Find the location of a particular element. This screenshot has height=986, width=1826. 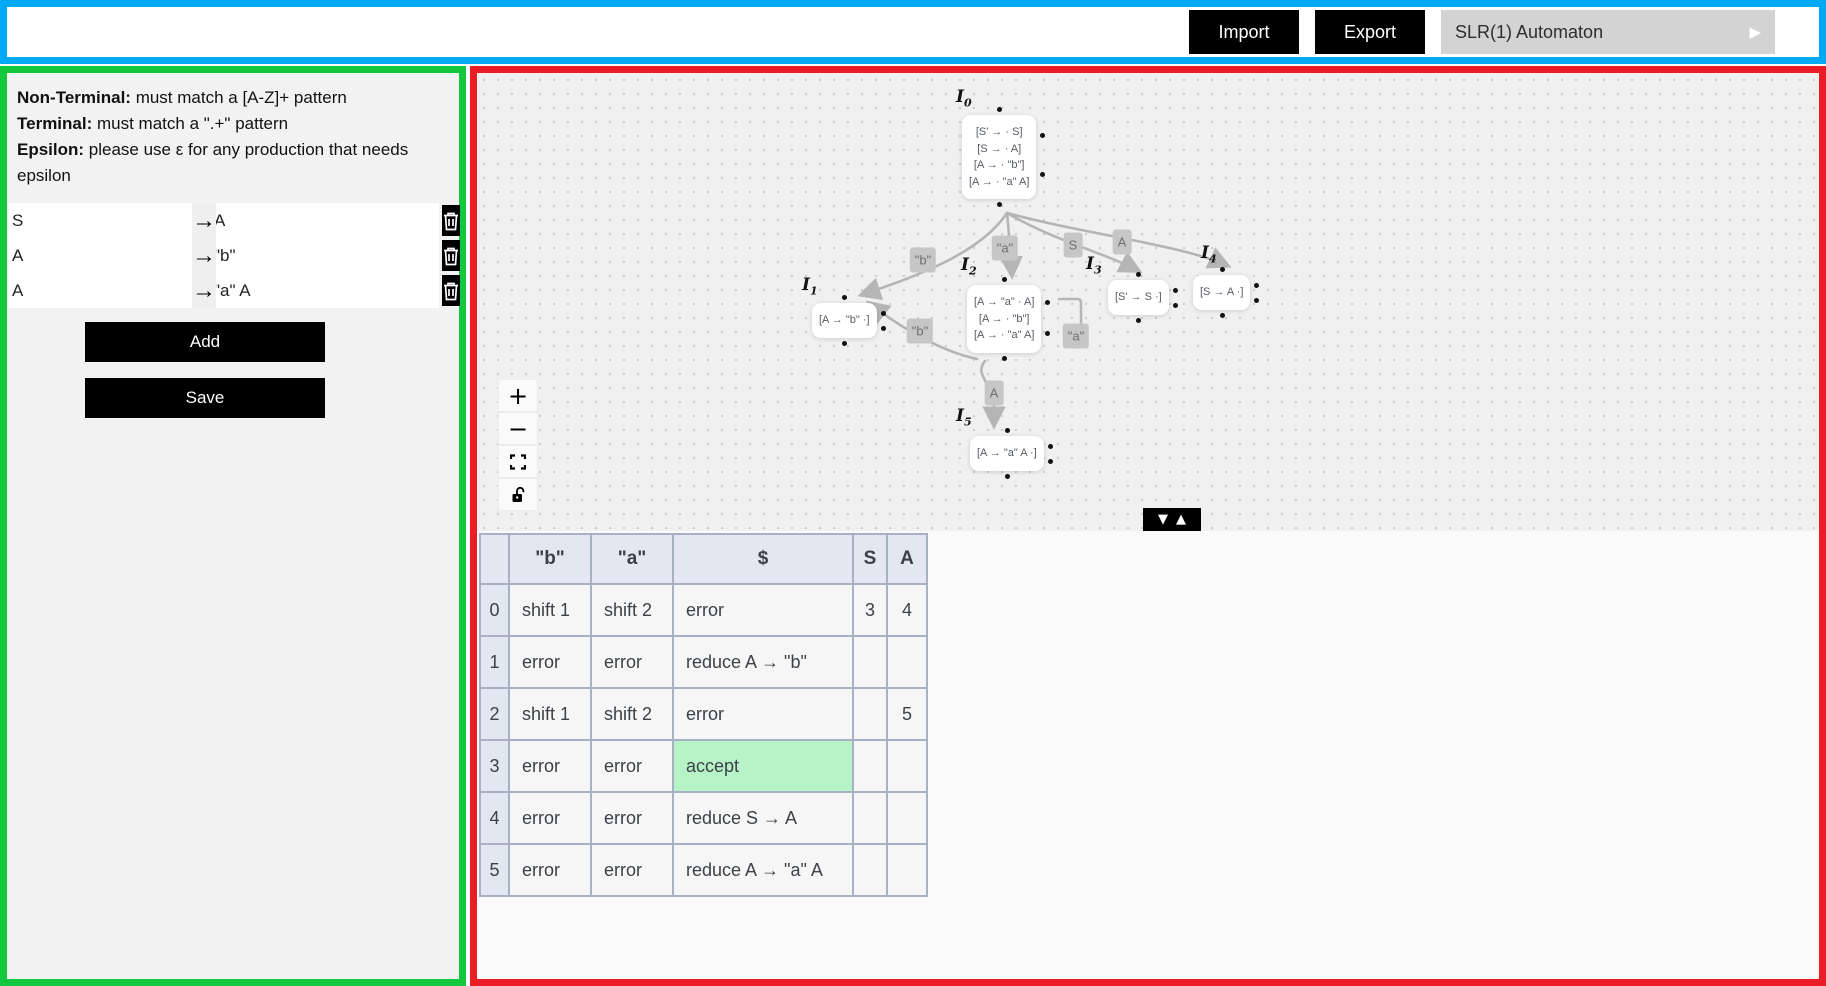

triangle-up-icon: ▲ is located at coordinates (1181, 519).